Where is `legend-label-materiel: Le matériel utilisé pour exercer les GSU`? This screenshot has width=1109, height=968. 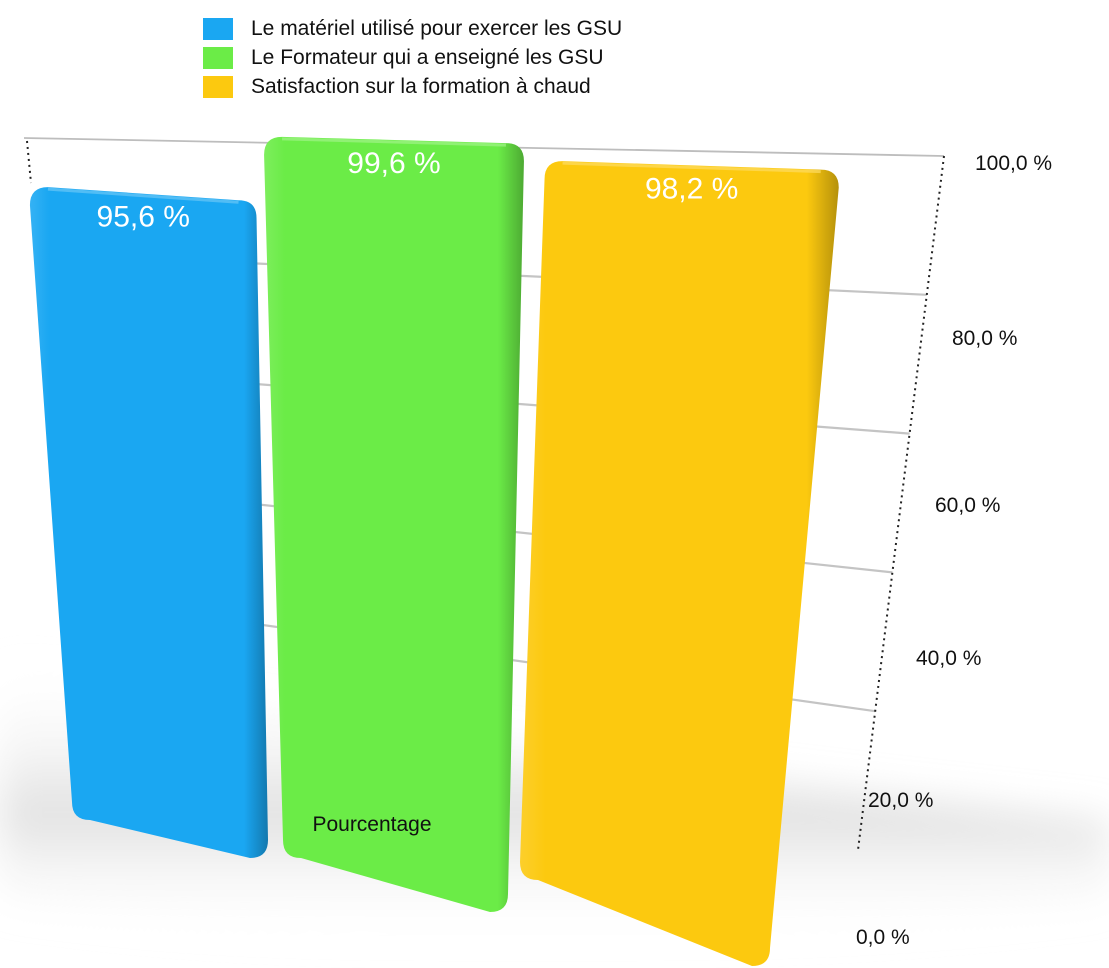 legend-label-materiel: Le matériel utilisé pour exercer les GSU is located at coordinates (437, 28).